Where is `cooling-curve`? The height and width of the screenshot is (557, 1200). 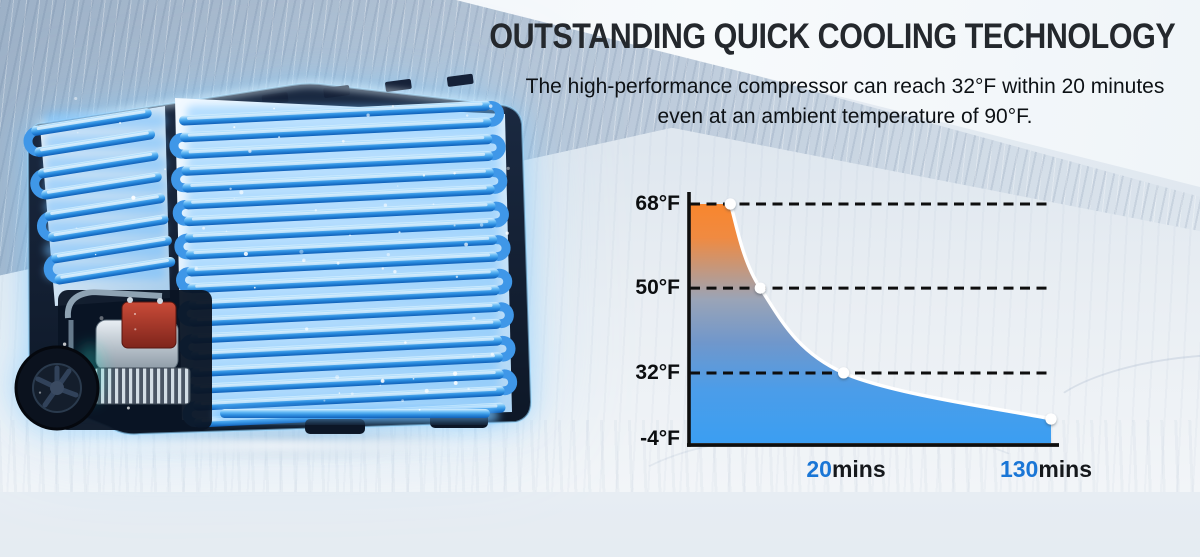 cooling-curve is located at coordinates (890, 311).